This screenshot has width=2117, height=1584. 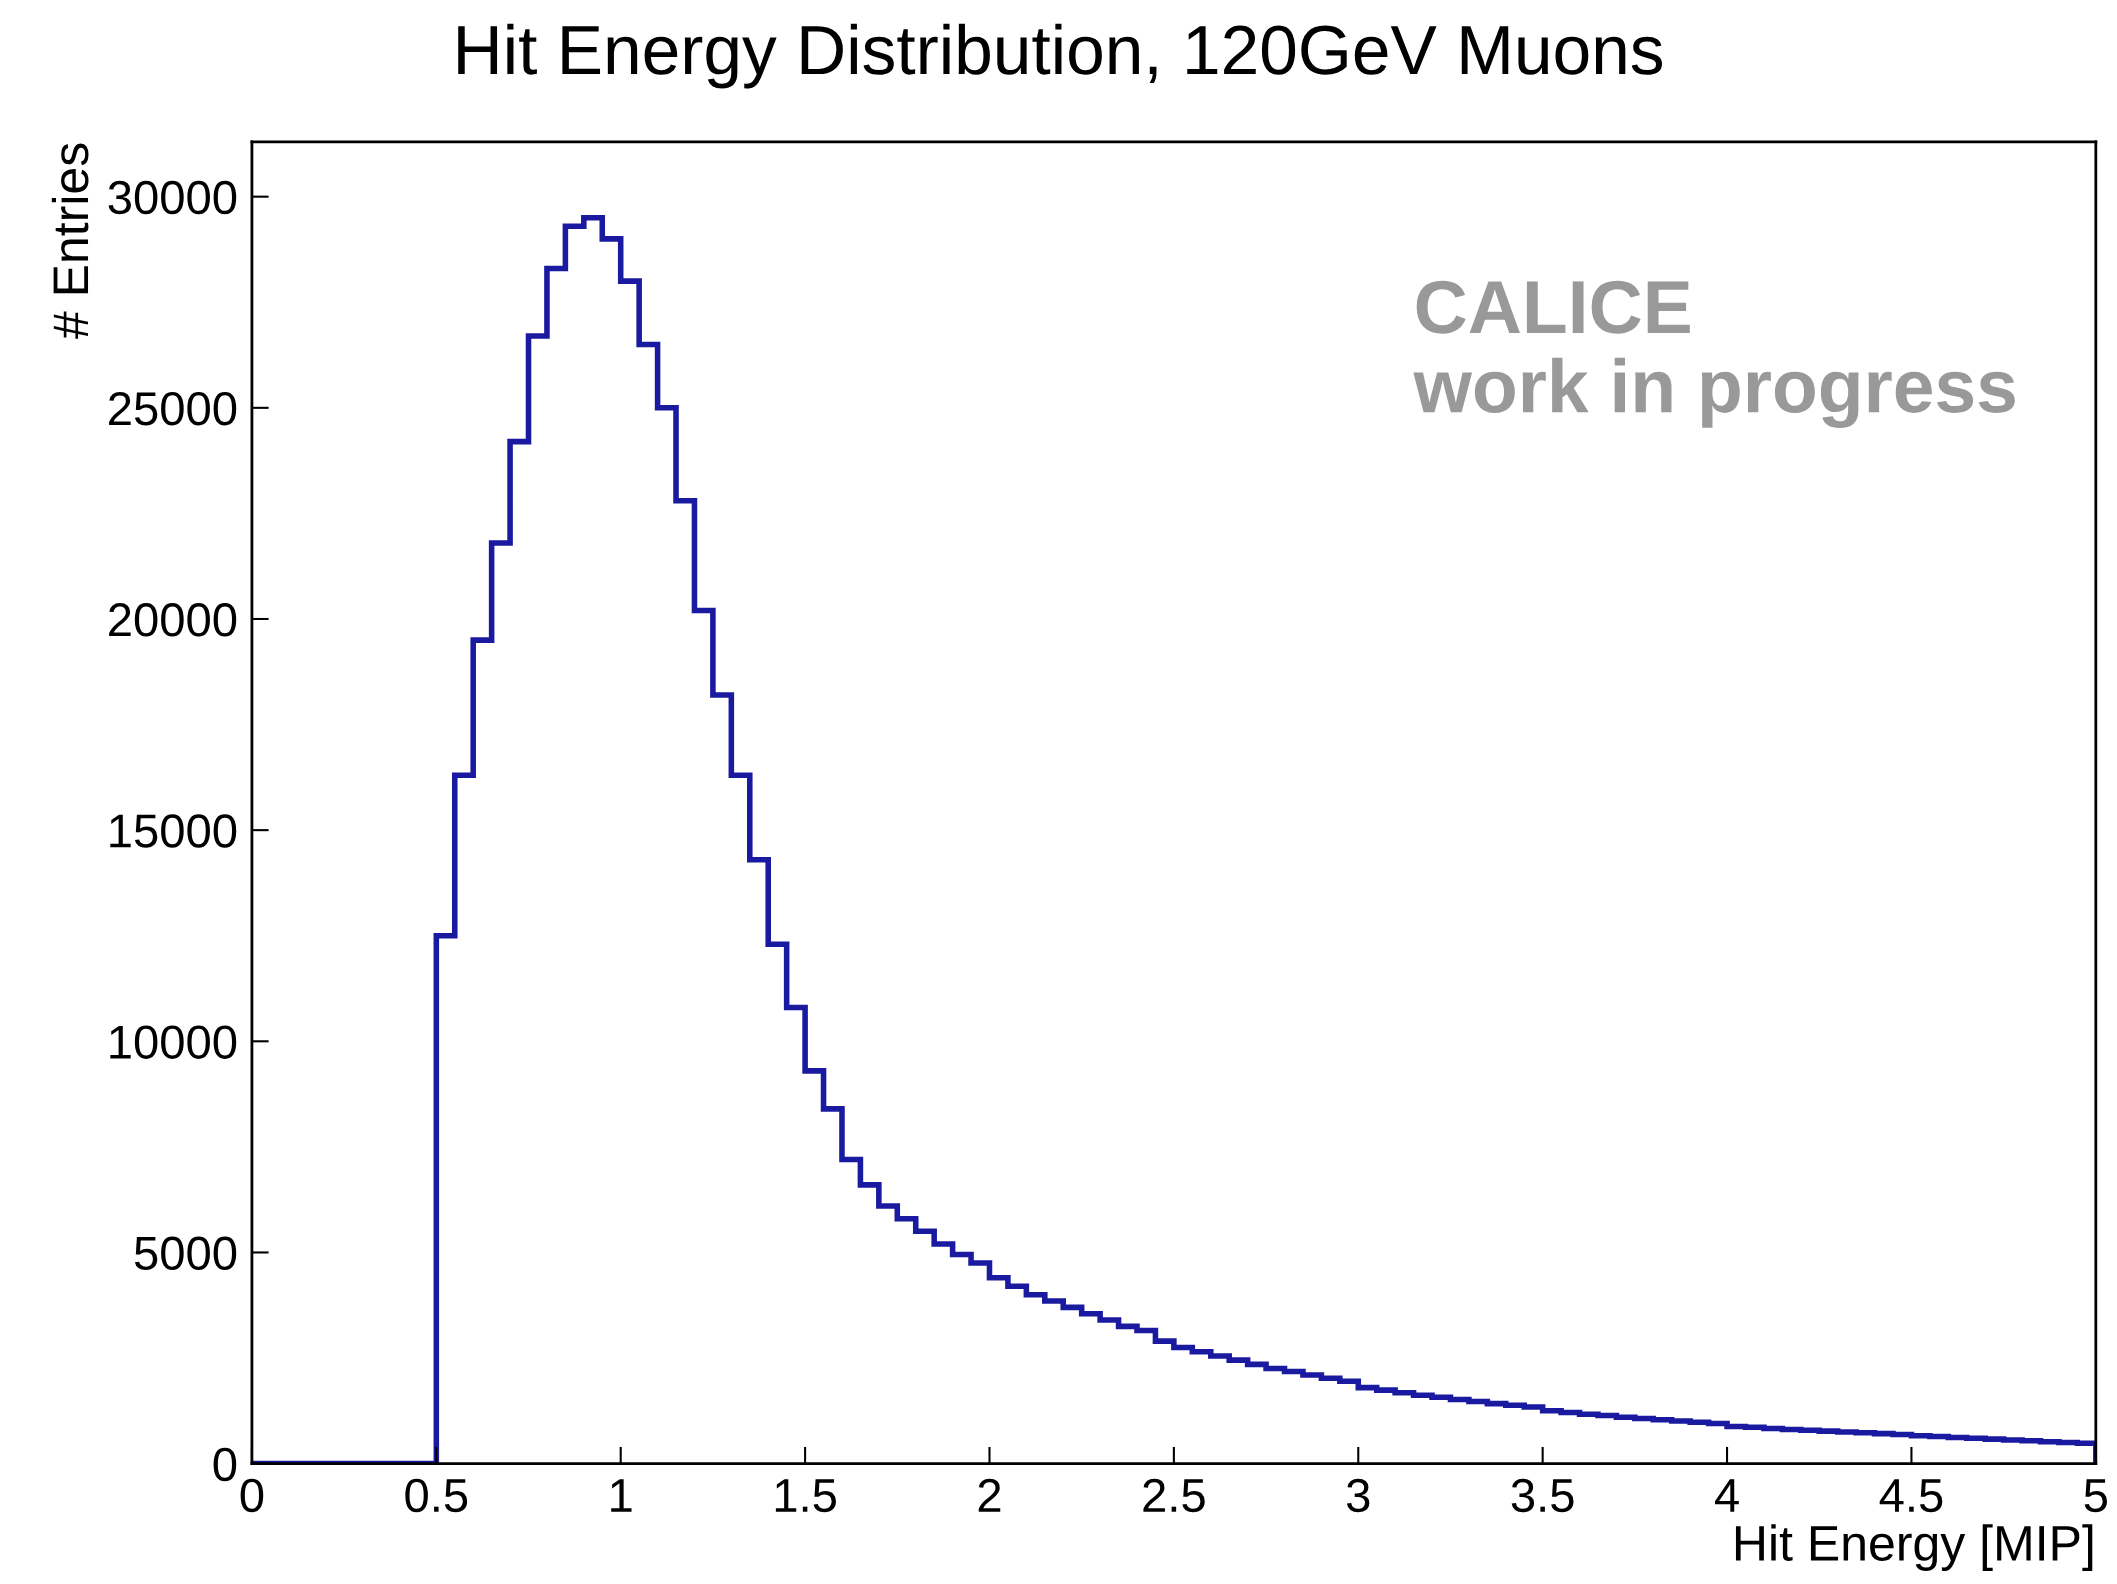 What do you see at coordinates (172, 197) in the screenshot?
I see `y-tick-label: 30000` at bounding box center [172, 197].